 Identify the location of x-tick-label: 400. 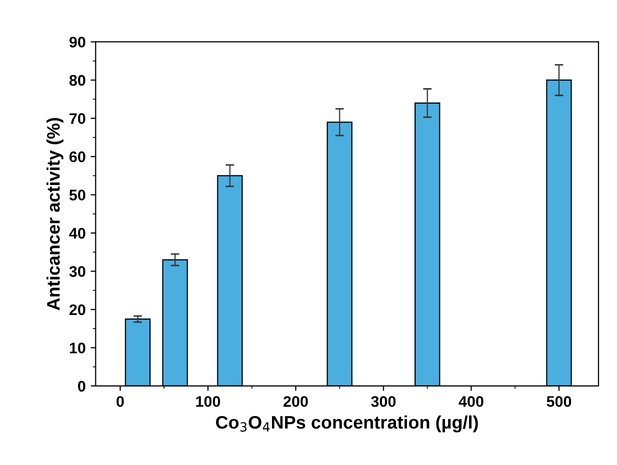
(471, 401).